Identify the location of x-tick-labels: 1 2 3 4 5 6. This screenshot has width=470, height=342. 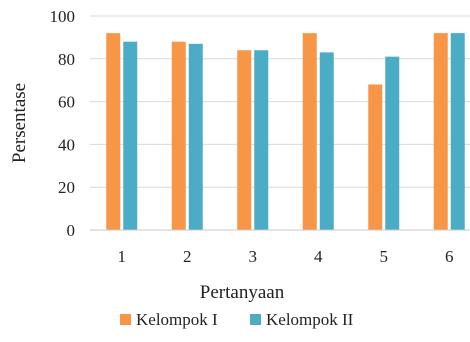
(286, 256).